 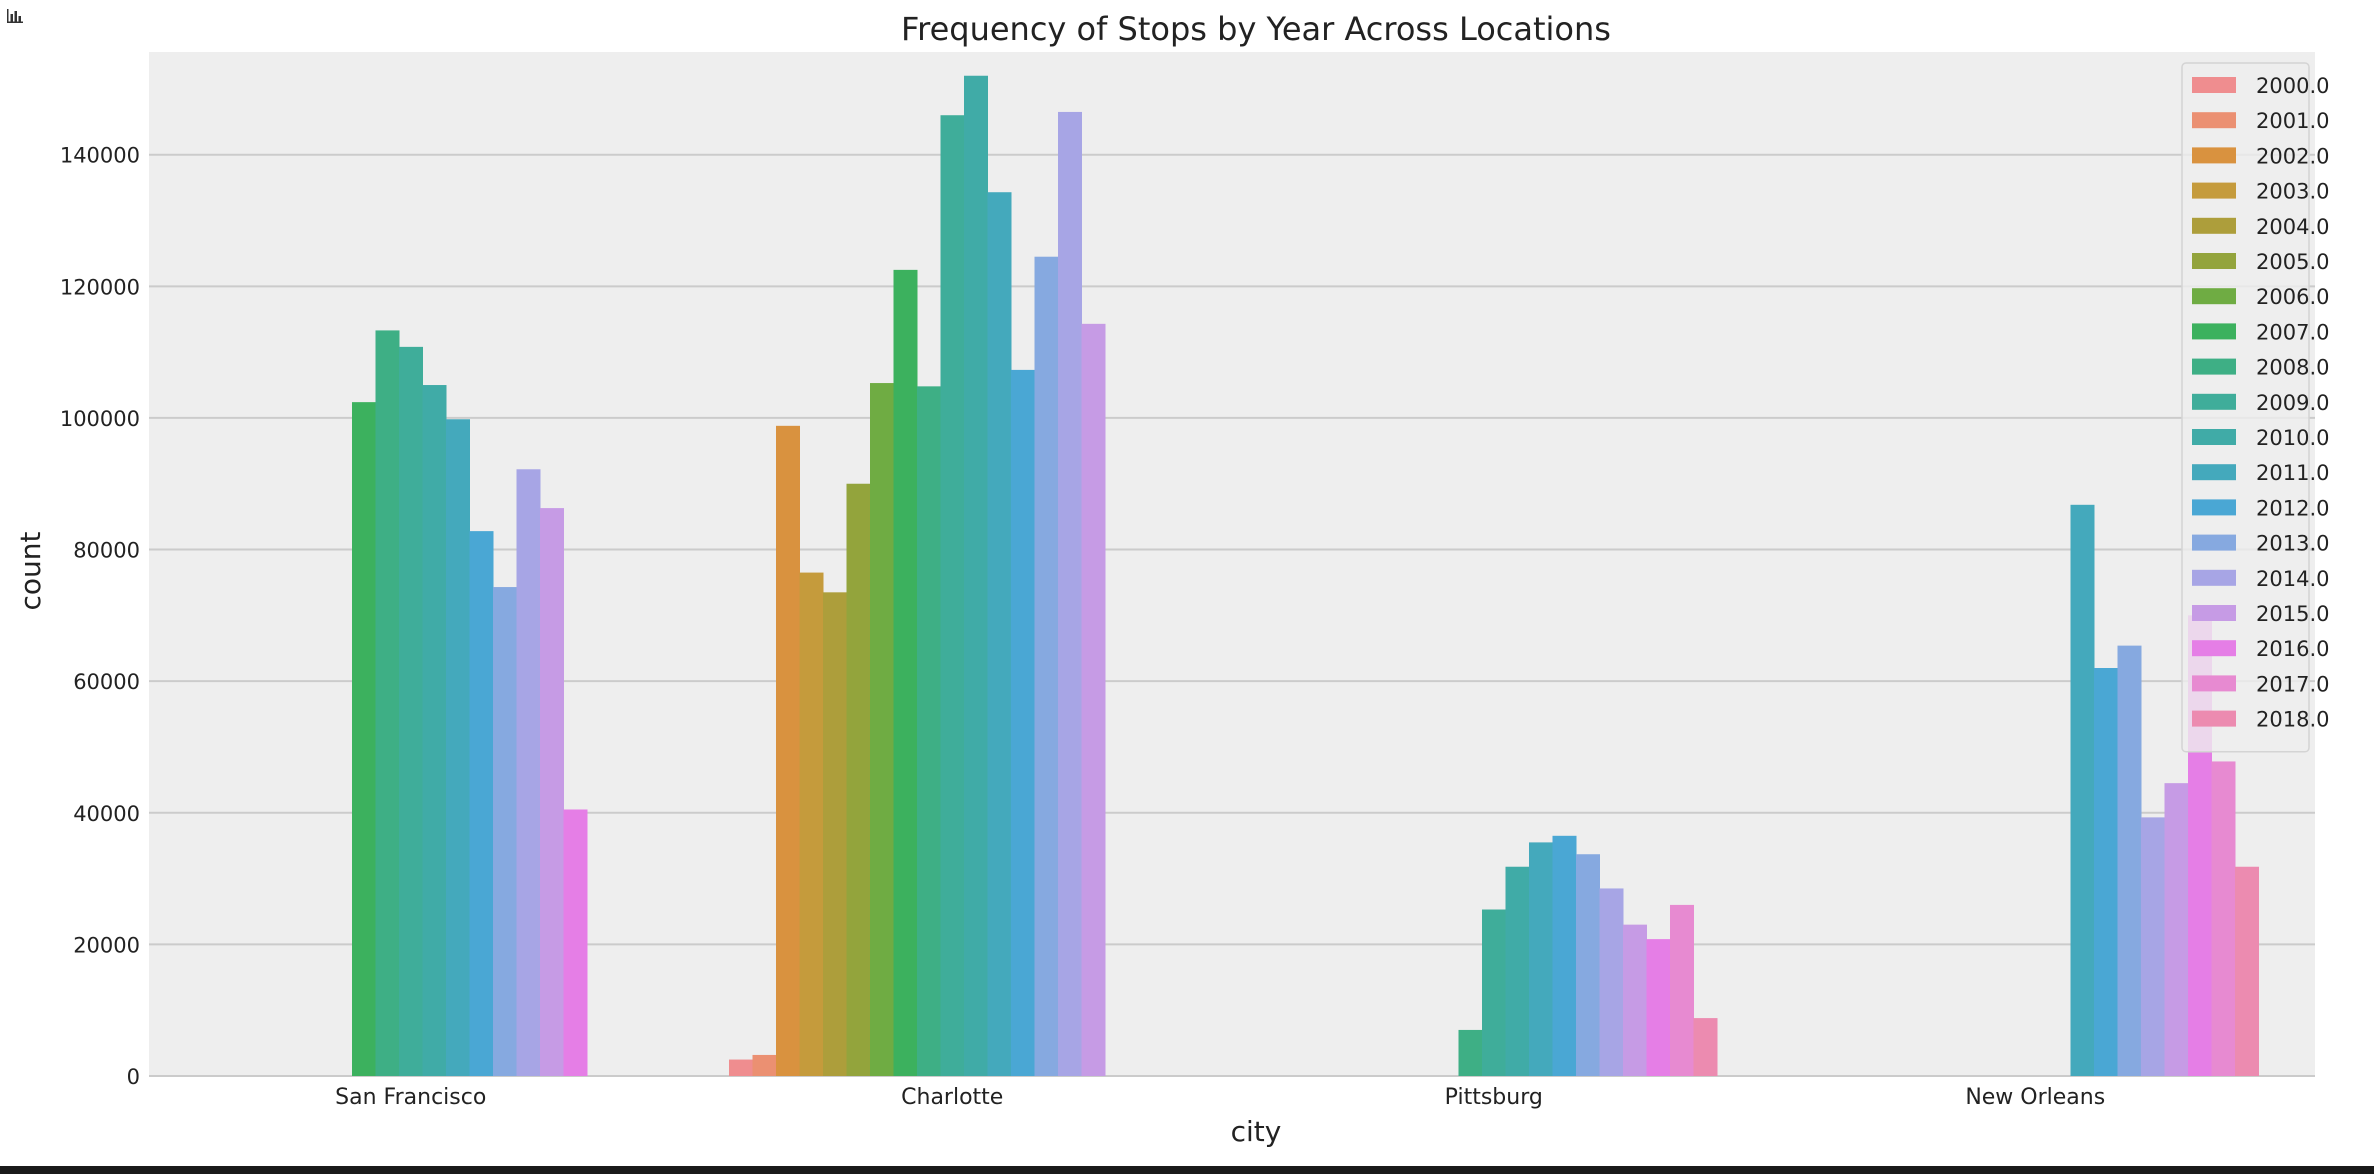 What do you see at coordinates (1611, 982) in the screenshot?
I see `bar-2014.0-pittsburg` at bounding box center [1611, 982].